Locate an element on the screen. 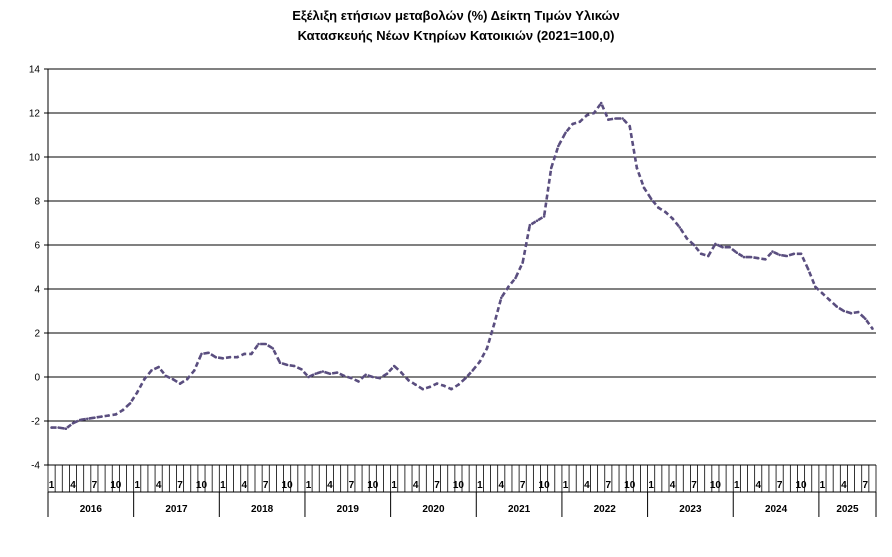  y-tick-label: -2 is located at coordinates (35, 422).